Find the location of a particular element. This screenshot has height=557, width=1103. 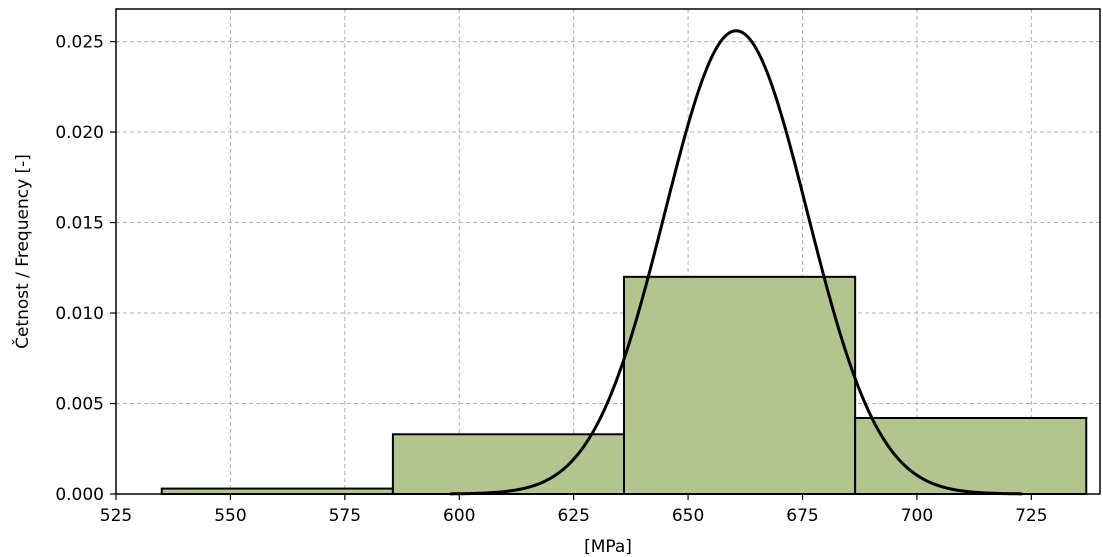

x-tick-label: 725 is located at coordinates (1031, 516).